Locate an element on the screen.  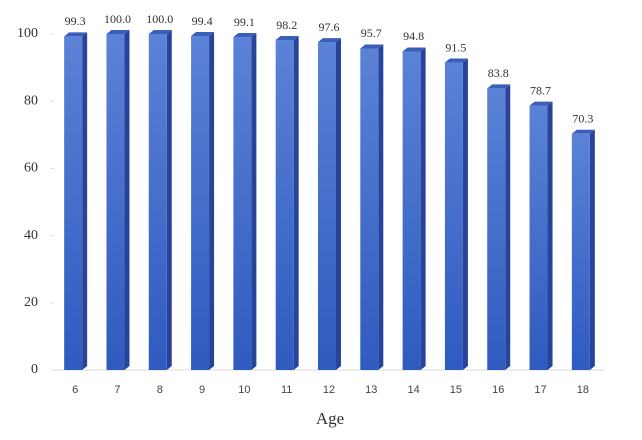
y-tick-label: 40 is located at coordinates (31, 235).